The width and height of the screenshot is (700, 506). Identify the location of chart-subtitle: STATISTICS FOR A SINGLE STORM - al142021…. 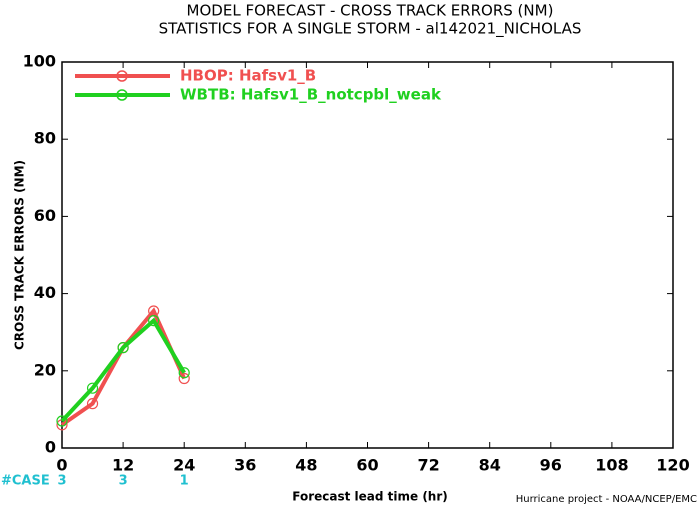
(370, 29).